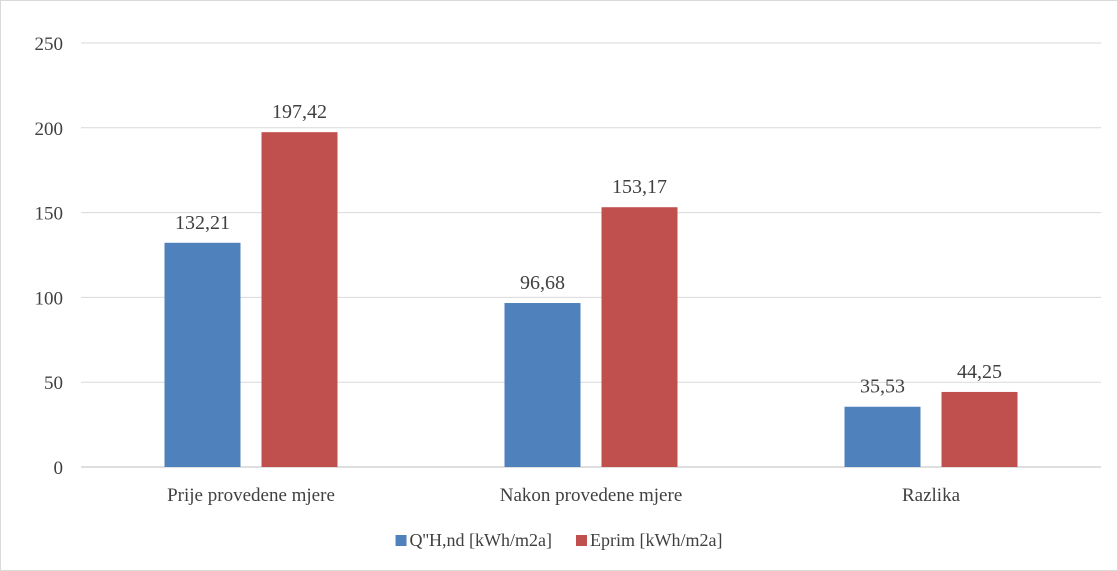 This screenshot has width=1118, height=571. What do you see at coordinates (49, 129) in the screenshot?
I see `y-tick-label: 200` at bounding box center [49, 129].